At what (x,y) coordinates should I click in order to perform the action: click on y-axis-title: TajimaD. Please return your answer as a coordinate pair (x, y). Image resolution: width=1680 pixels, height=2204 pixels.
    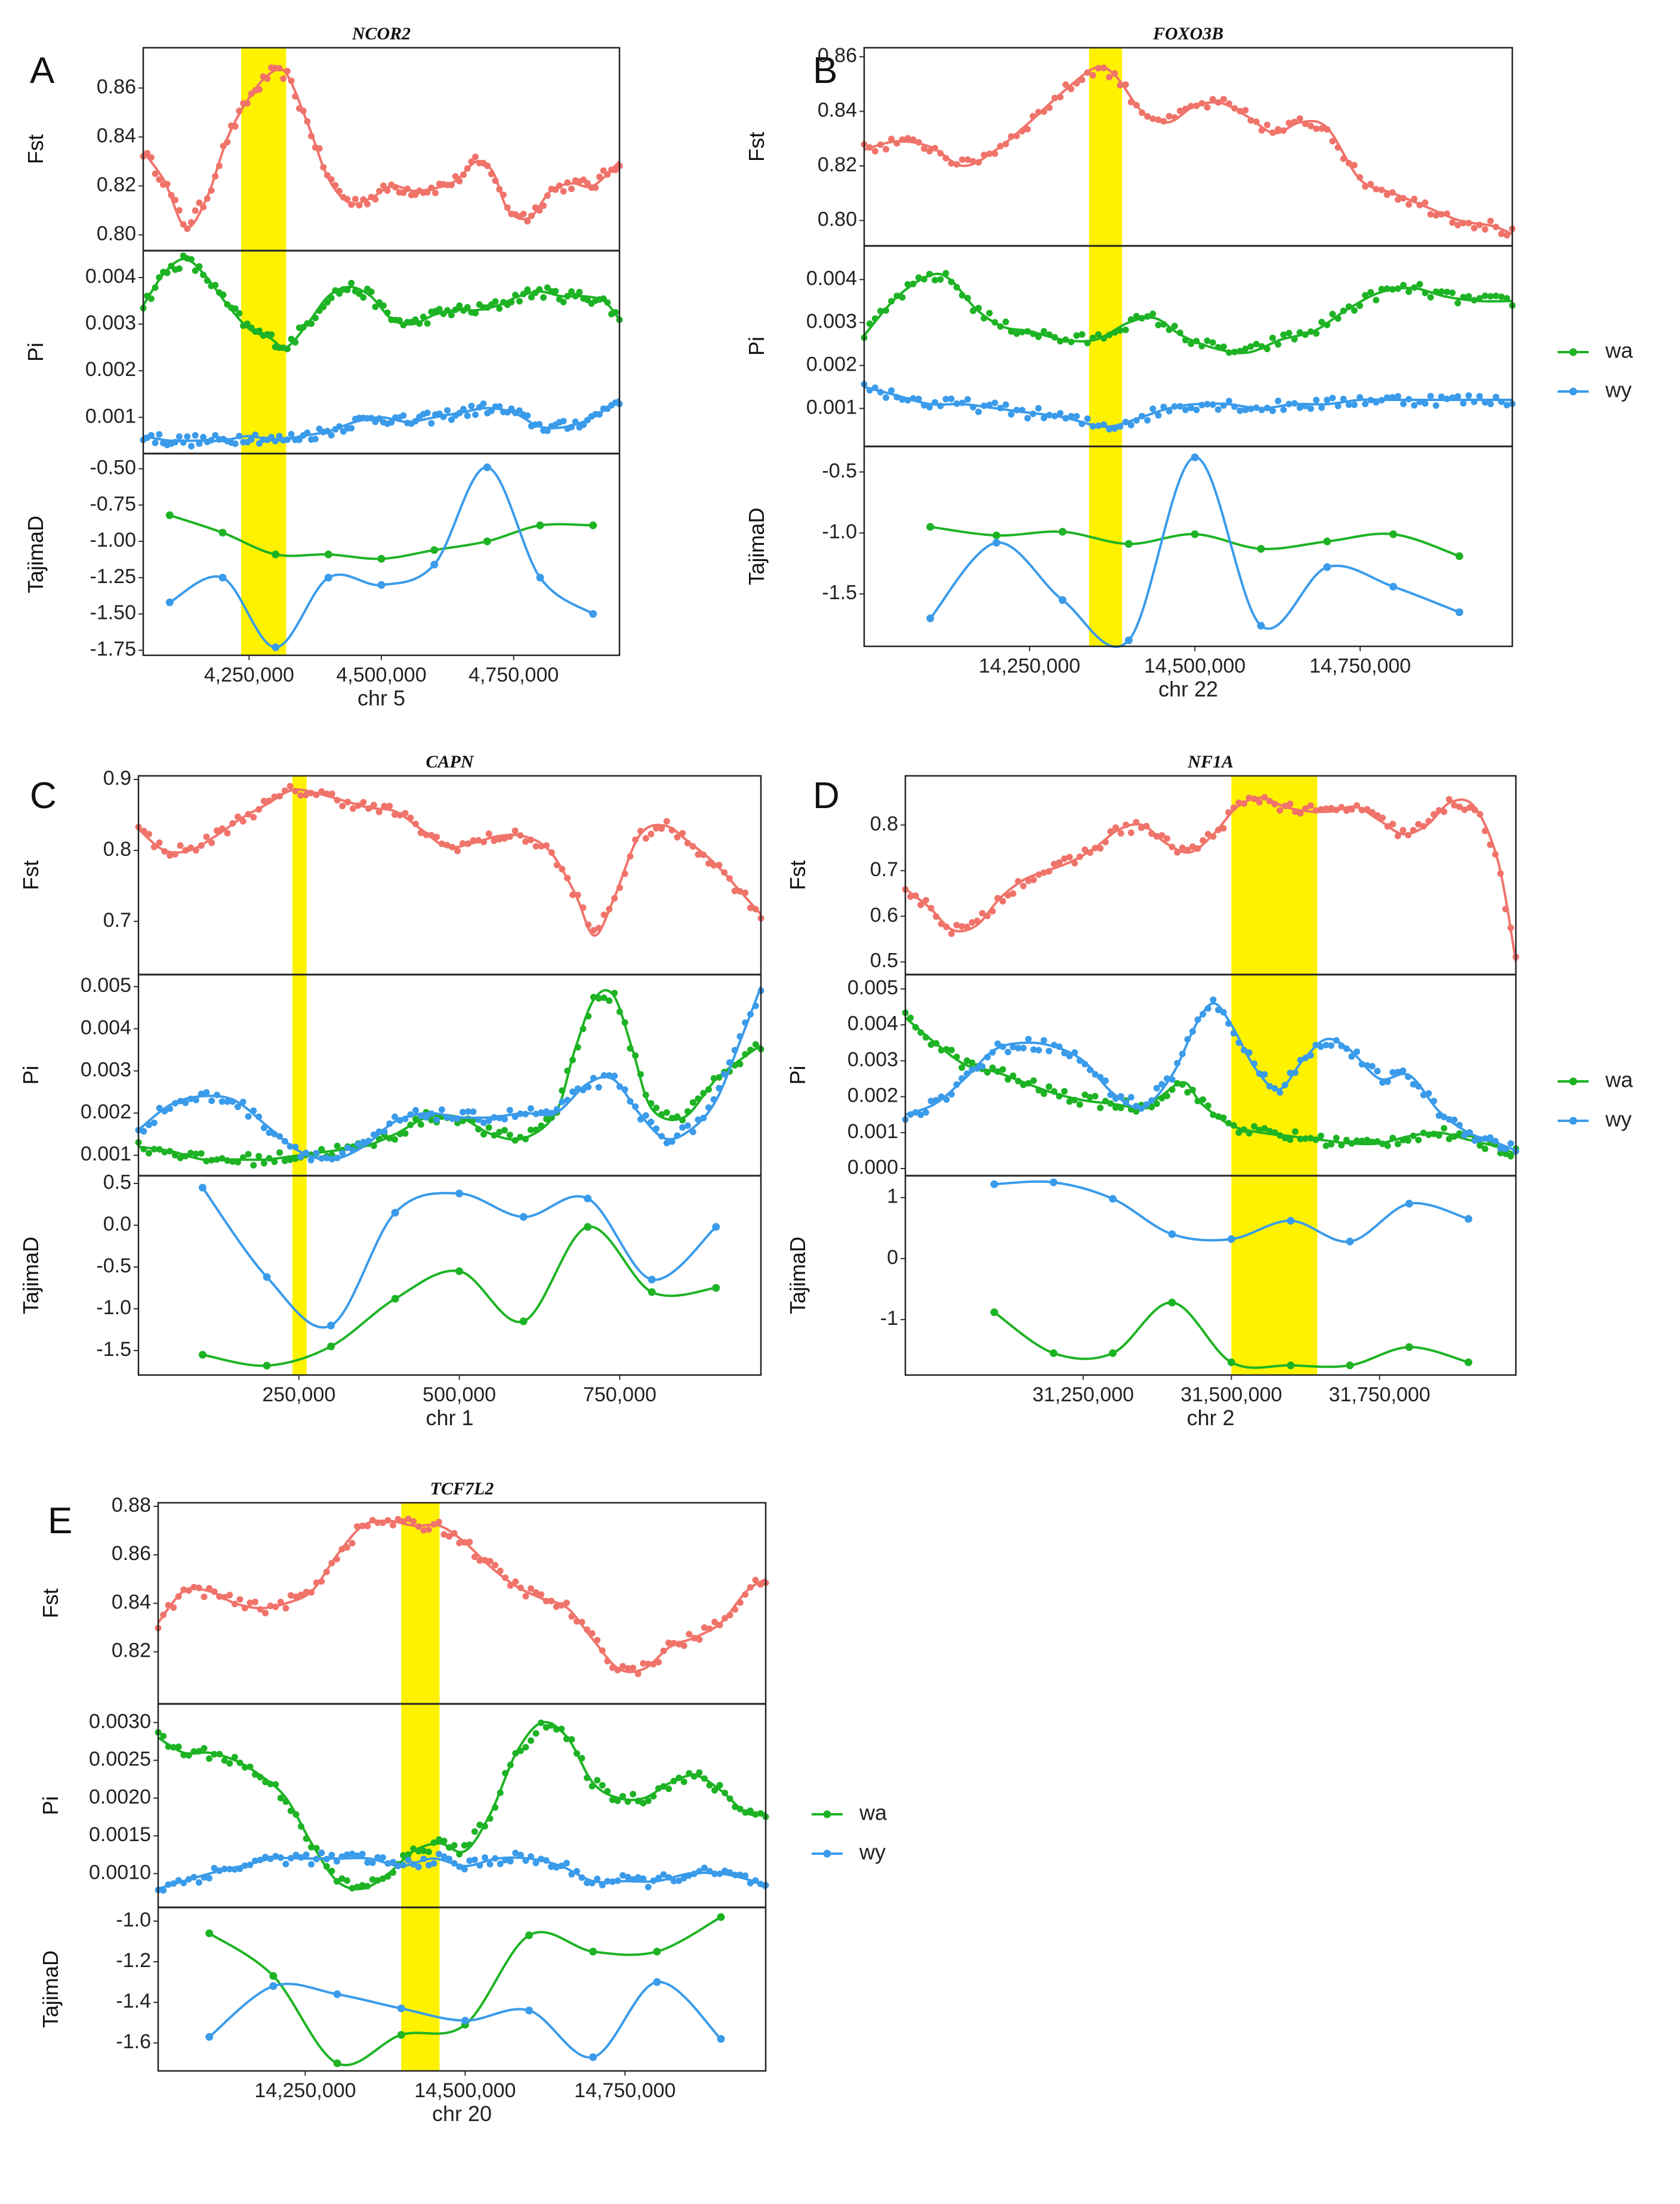
    Looking at the image, I should click on (50, 1989).